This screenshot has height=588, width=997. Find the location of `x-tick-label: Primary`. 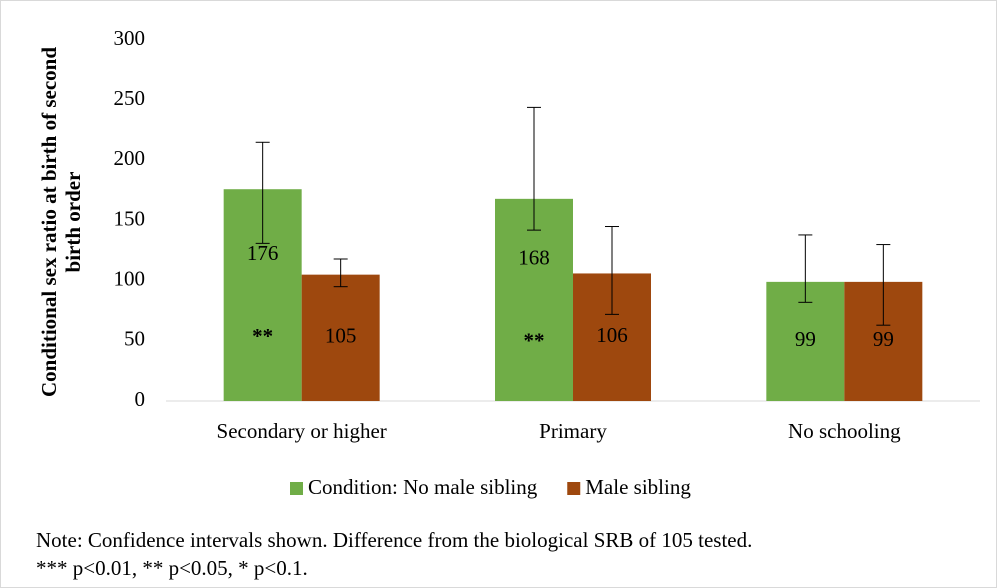

x-tick-label: Primary is located at coordinates (573, 431).